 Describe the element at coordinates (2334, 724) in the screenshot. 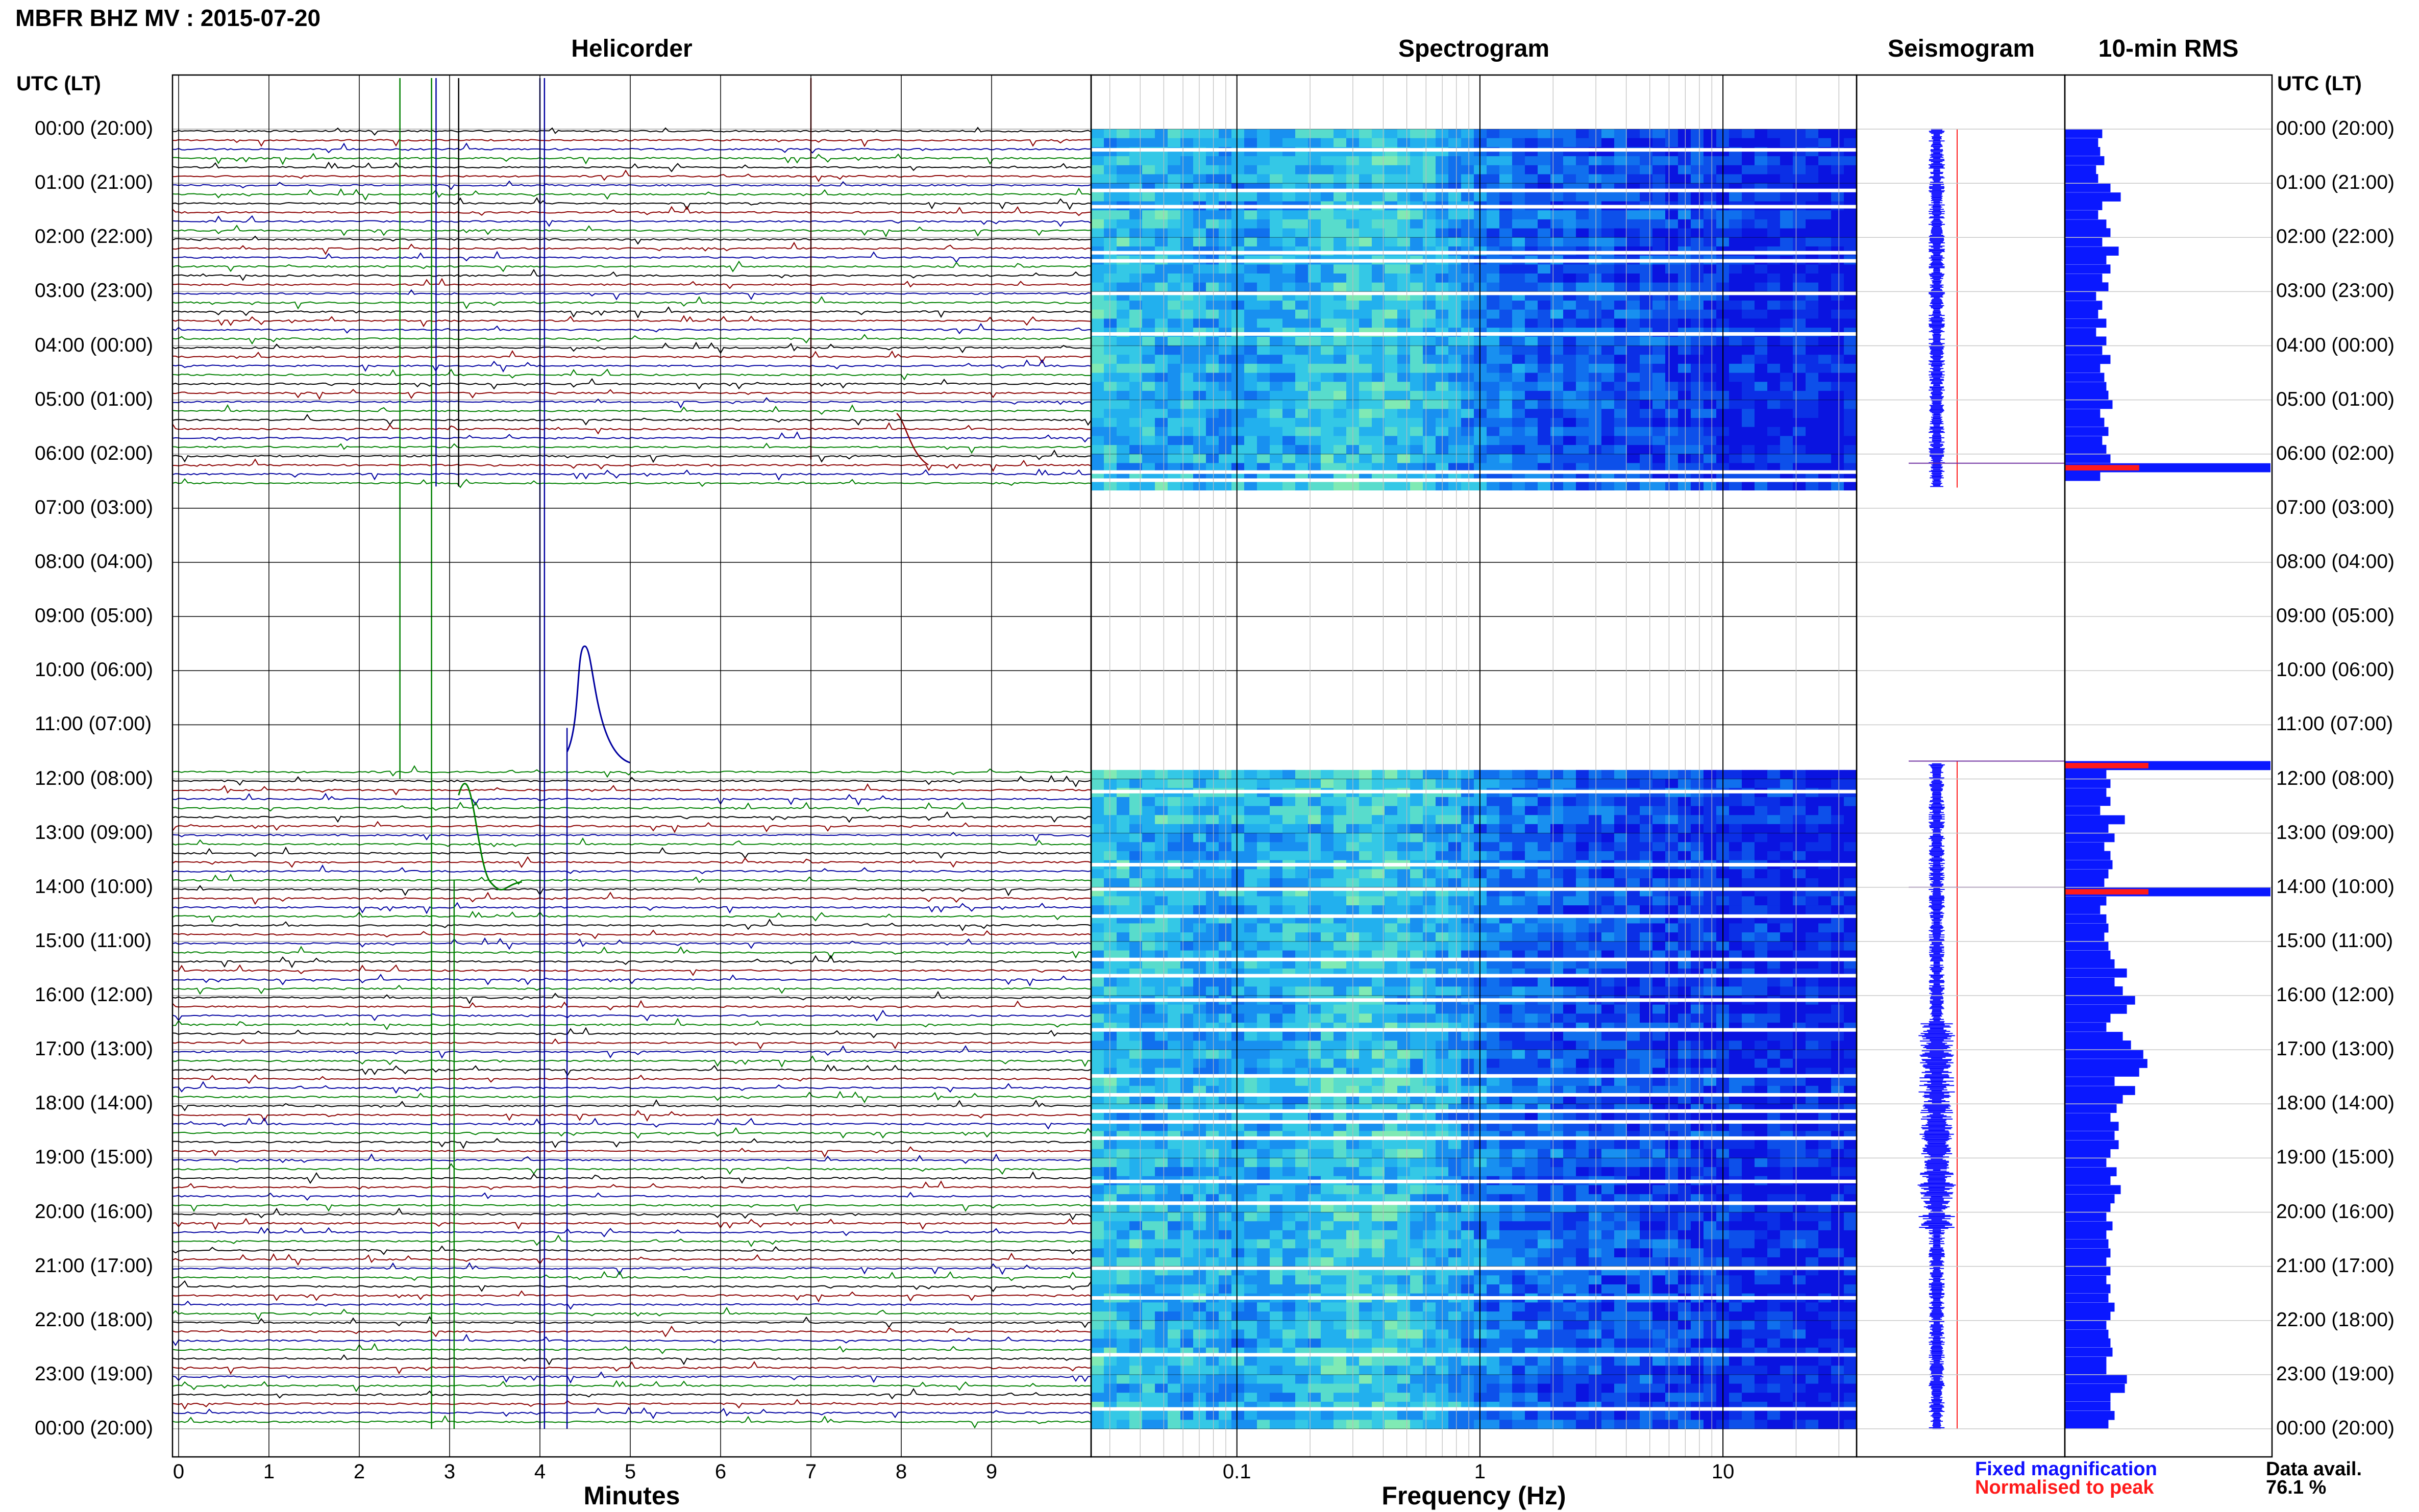

I see `time-label-right: 11:00 (07:00)` at that location.